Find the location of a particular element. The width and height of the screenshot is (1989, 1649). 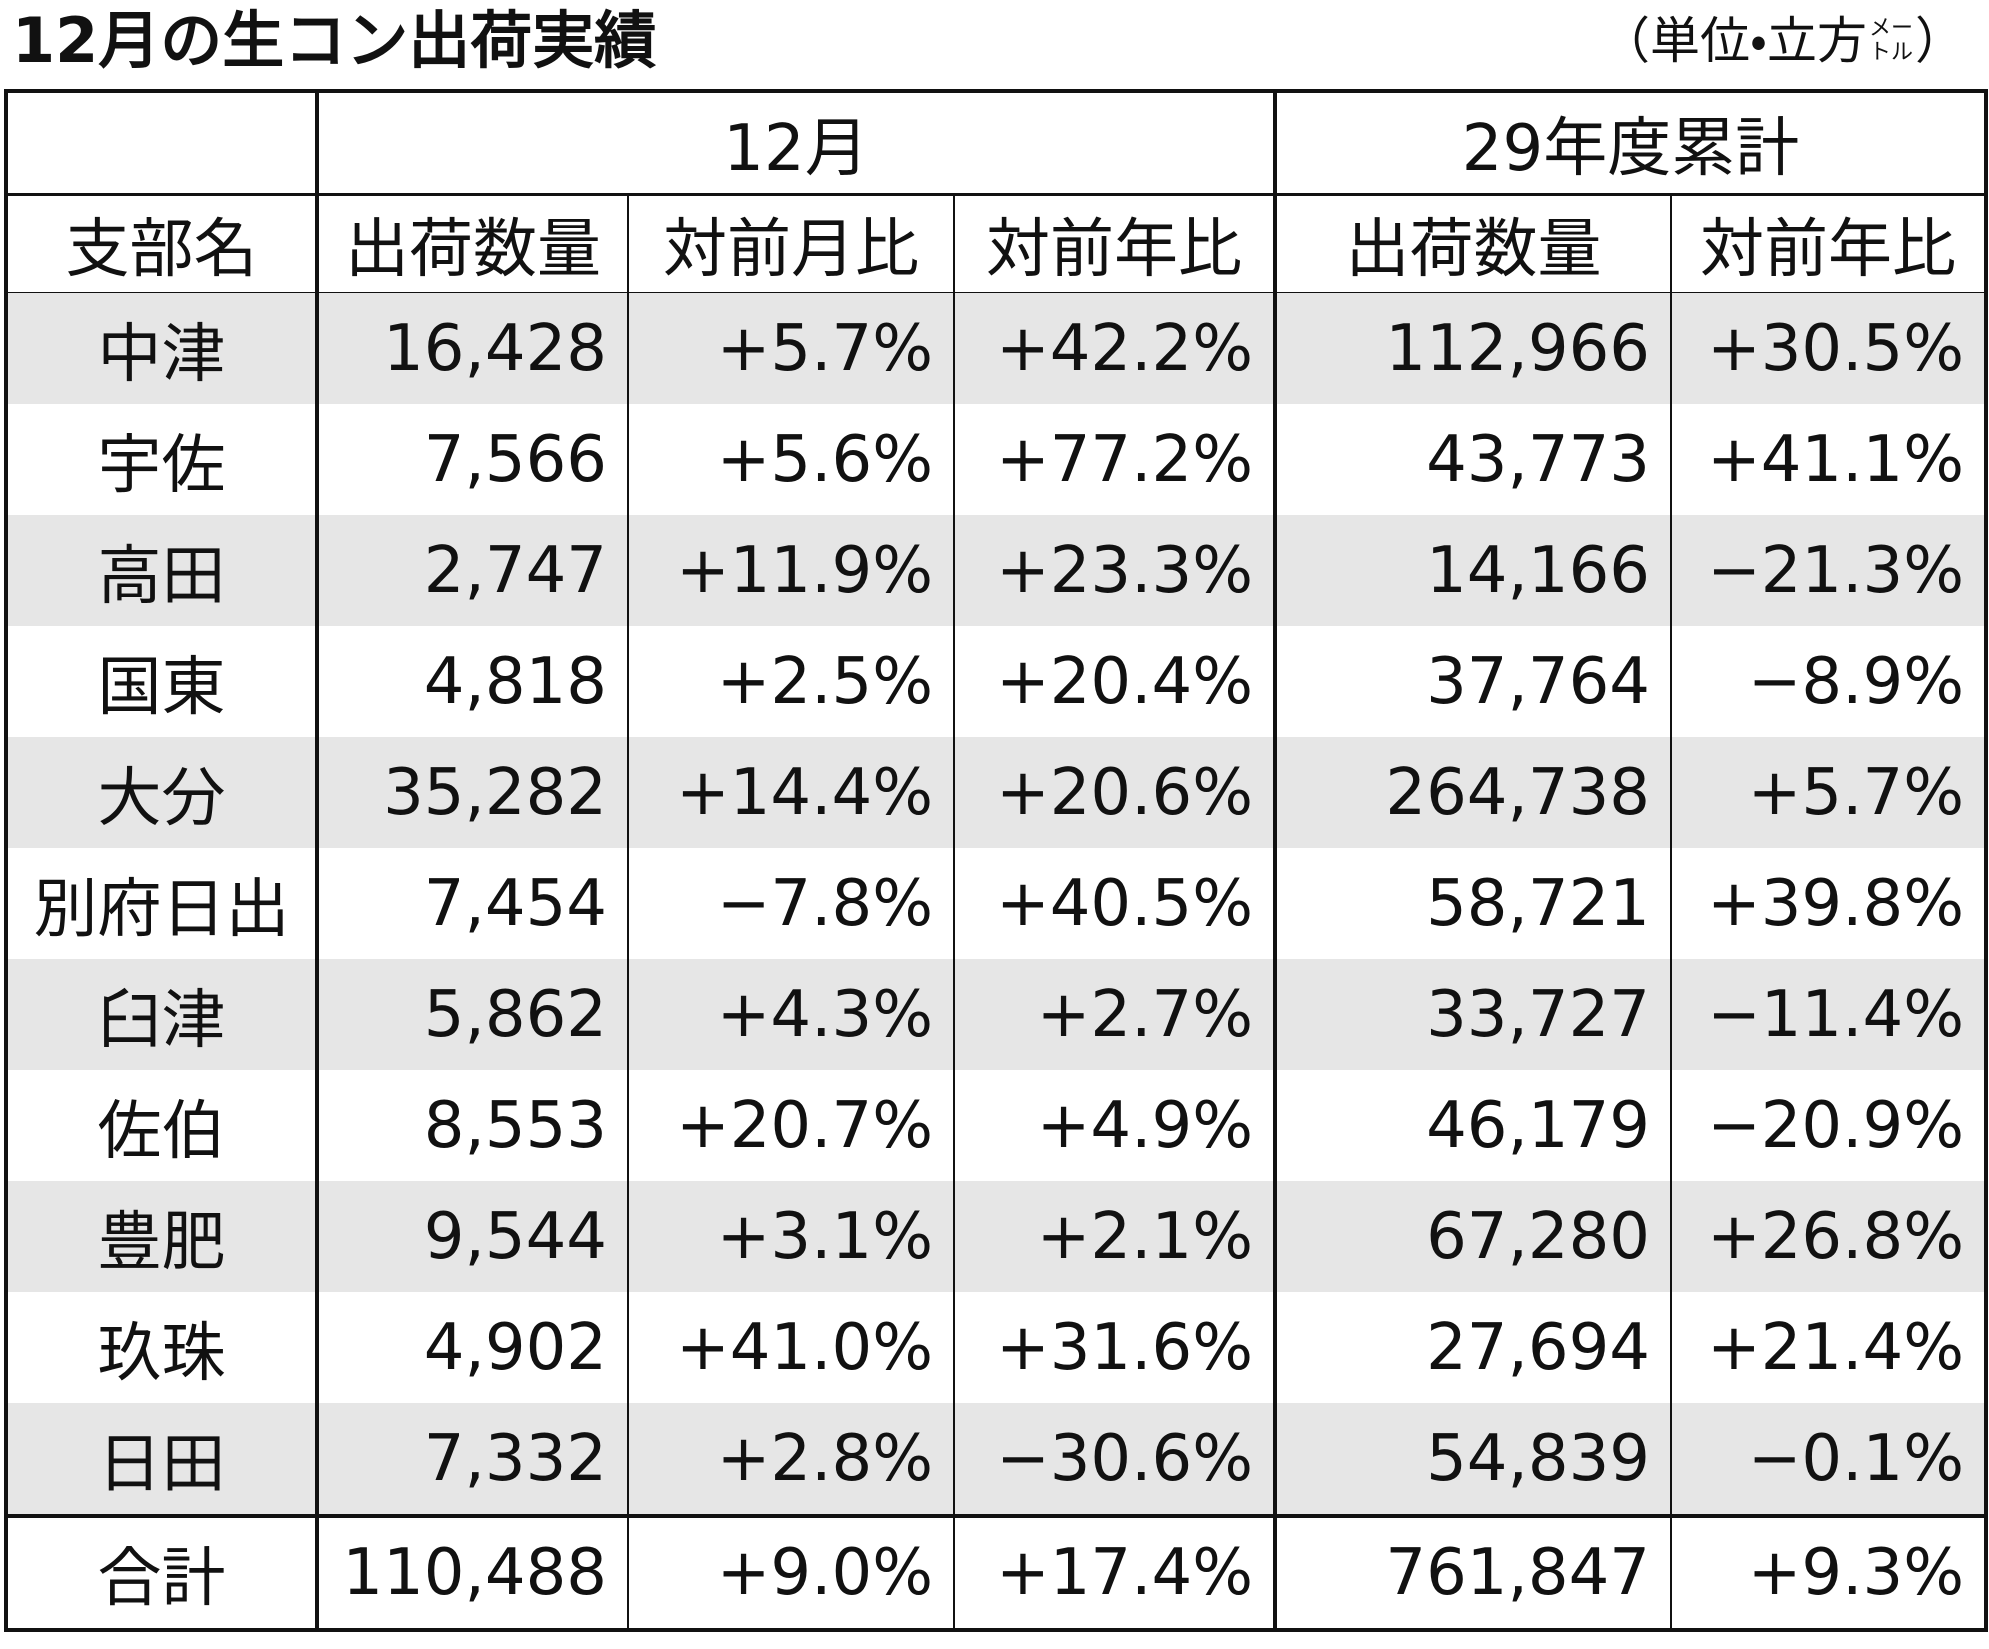

data-cell: +21.4% is located at coordinates (1829, 1347).